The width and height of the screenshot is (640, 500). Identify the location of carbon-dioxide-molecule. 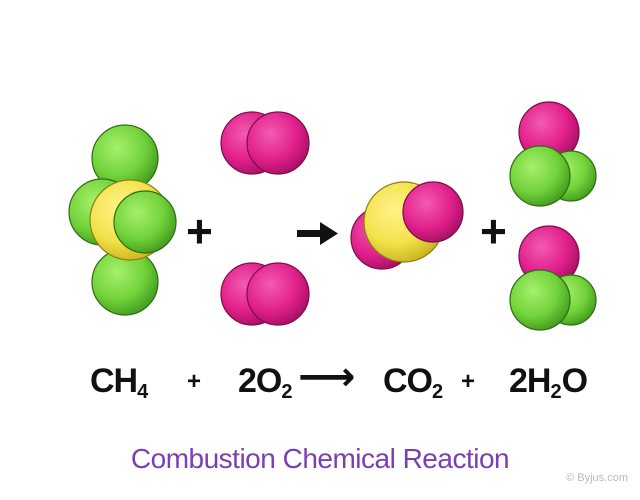
(407, 225).